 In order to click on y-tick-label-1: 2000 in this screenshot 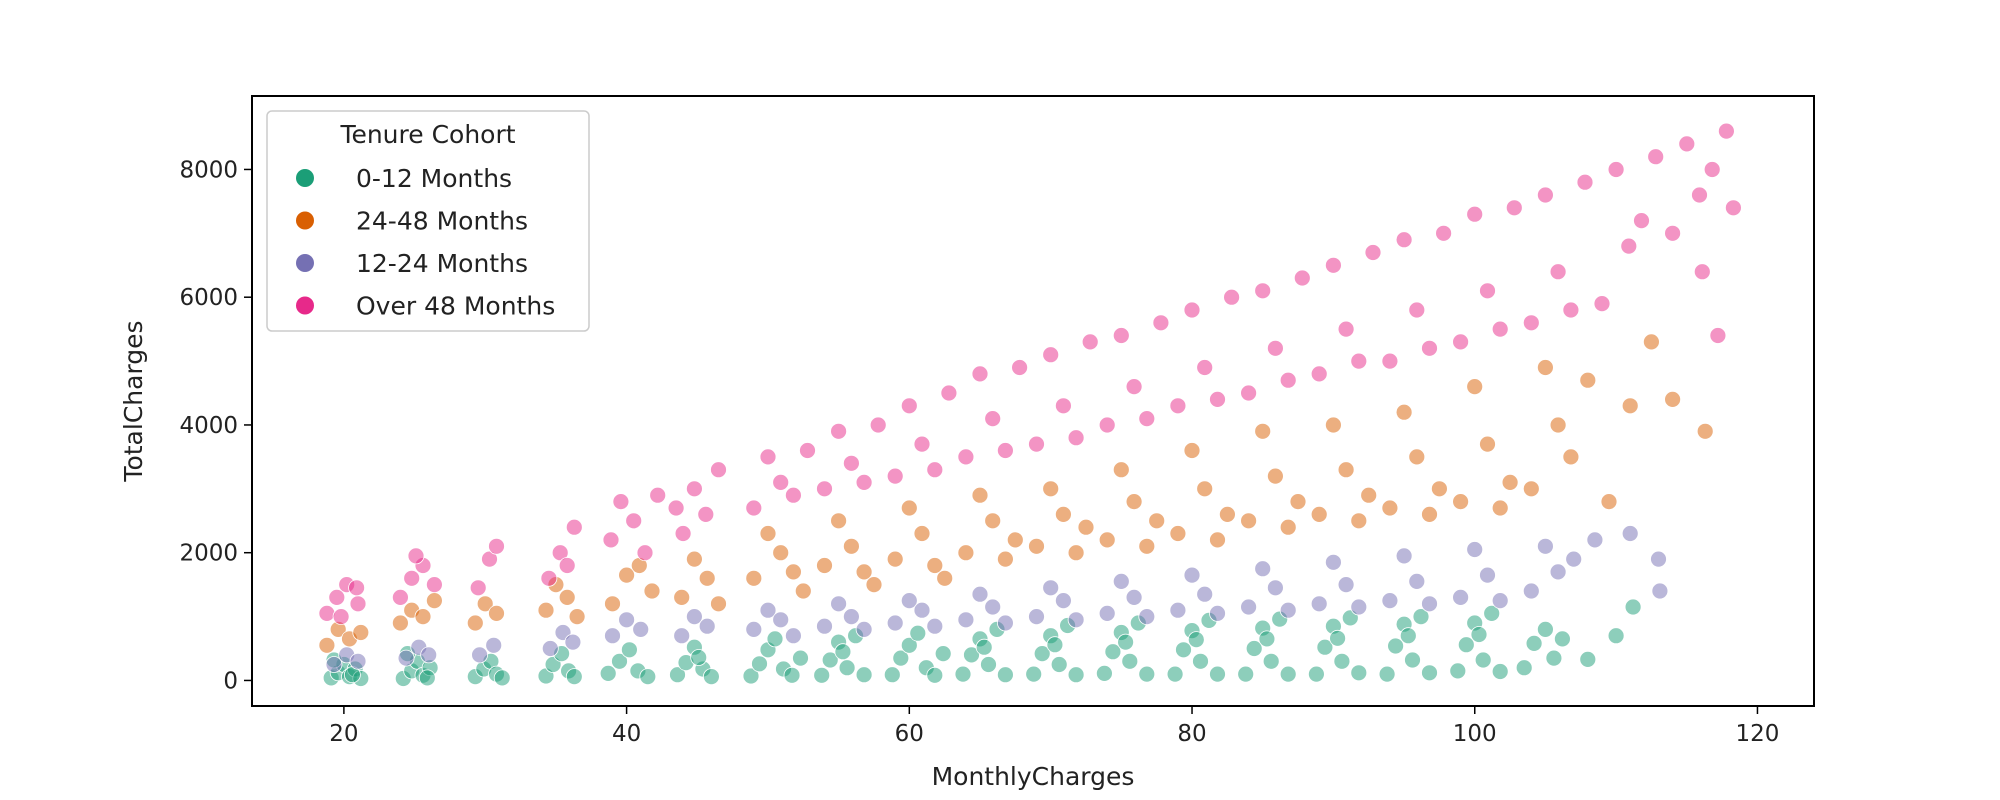, I will do `click(208, 554)`.